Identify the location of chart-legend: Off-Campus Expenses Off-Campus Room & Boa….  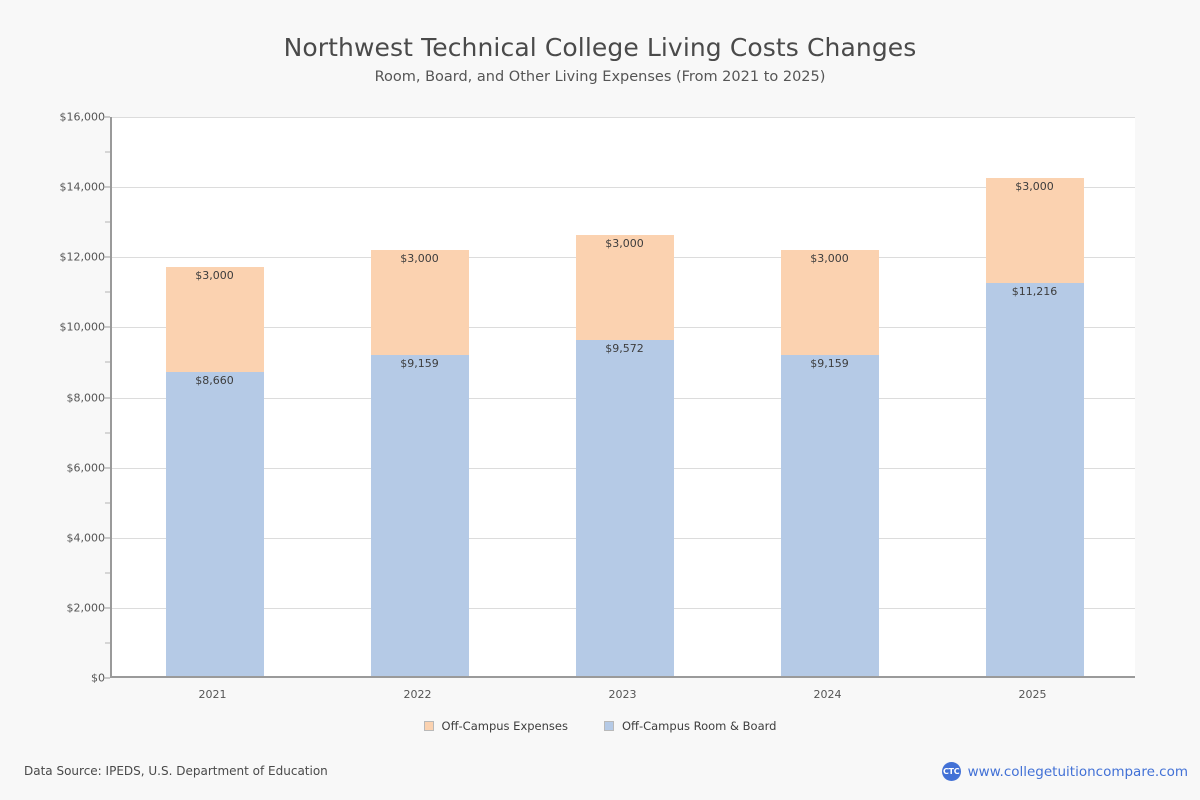
(600, 726).